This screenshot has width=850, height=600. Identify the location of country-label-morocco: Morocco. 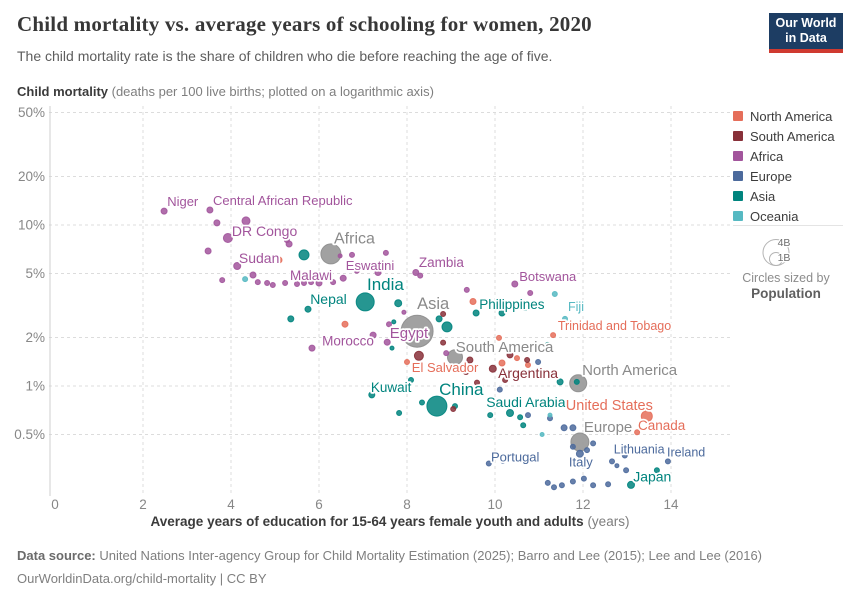
(347, 341).